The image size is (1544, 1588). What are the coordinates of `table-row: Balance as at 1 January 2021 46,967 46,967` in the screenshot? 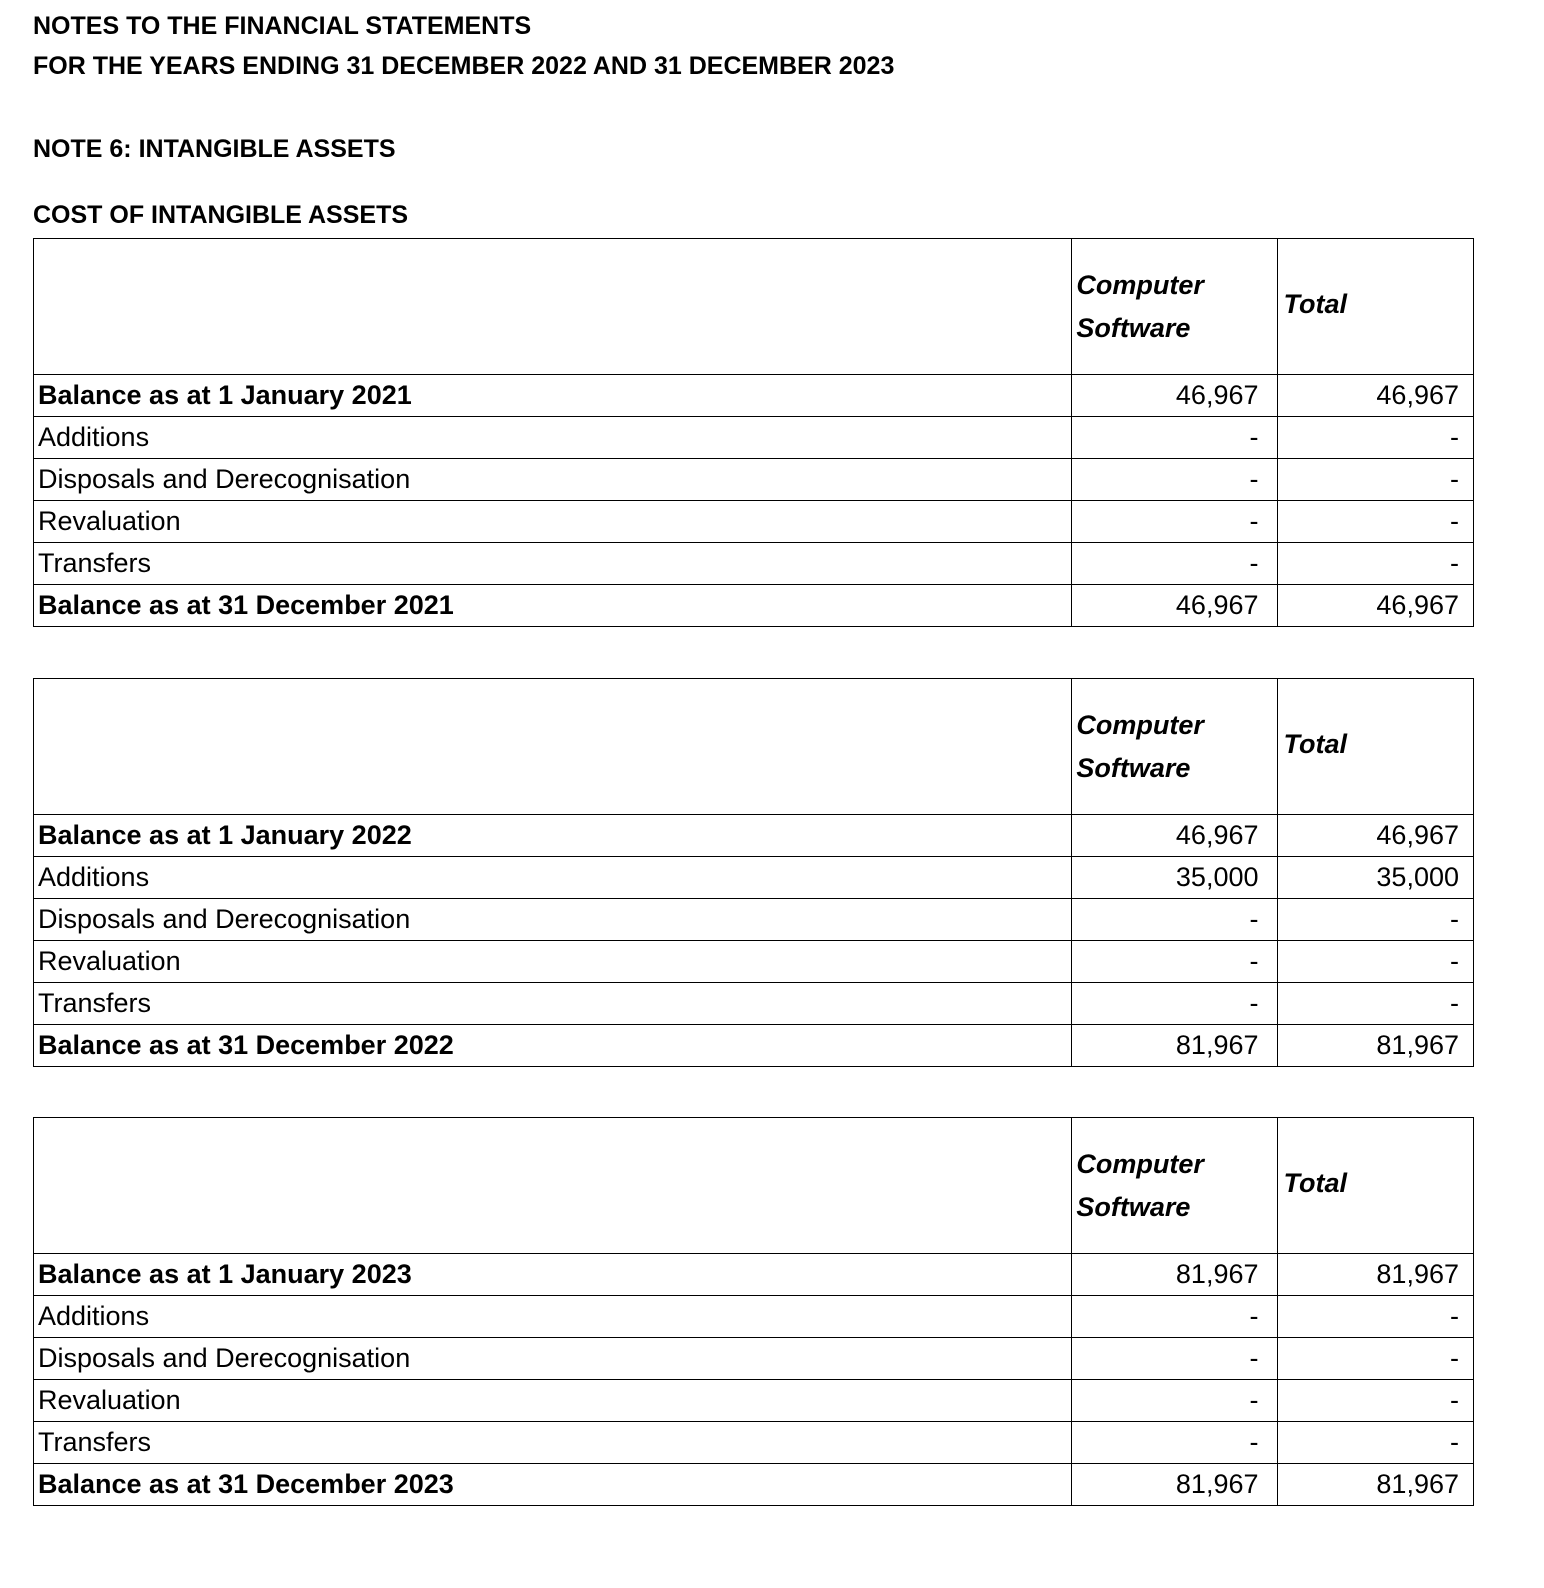 It's located at (753, 395).